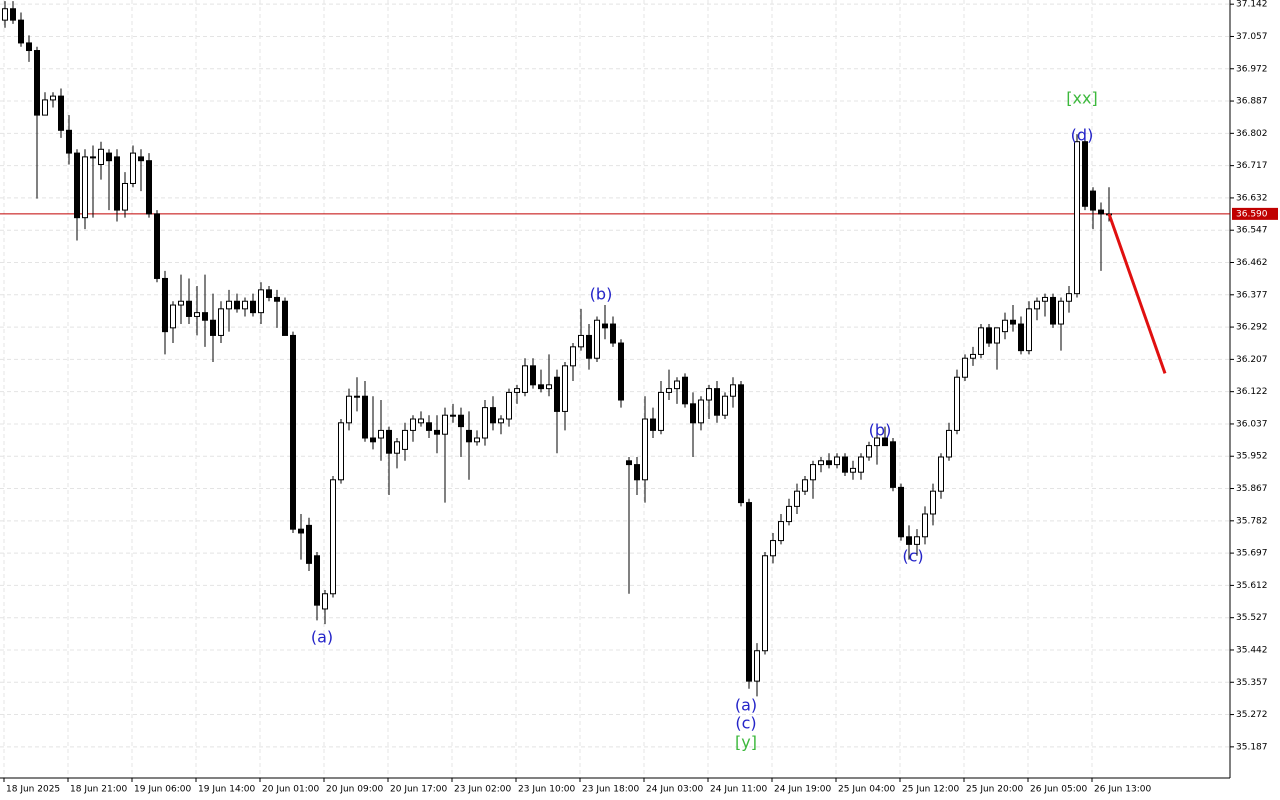 Image resolution: width=1280 pixels, height=800 pixels. What do you see at coordinates (1081, 98) in the screenshot?
I see `wave-label: [xx]` at bounding box center [1081, 98].